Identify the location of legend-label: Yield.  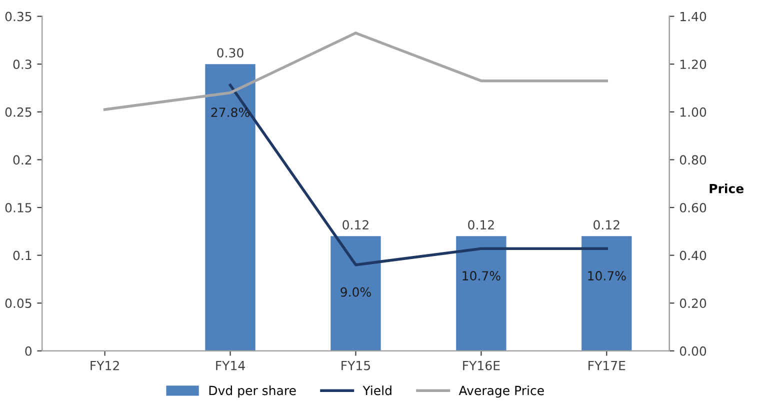
(377, 391).